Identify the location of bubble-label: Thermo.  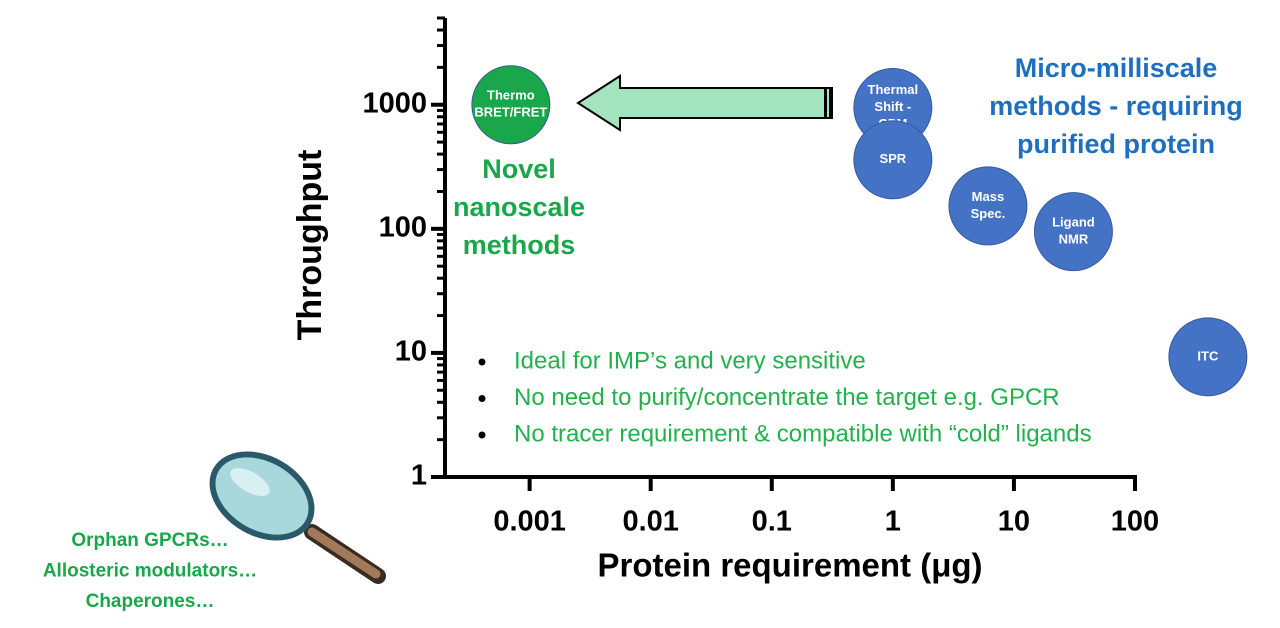
(511, 95).